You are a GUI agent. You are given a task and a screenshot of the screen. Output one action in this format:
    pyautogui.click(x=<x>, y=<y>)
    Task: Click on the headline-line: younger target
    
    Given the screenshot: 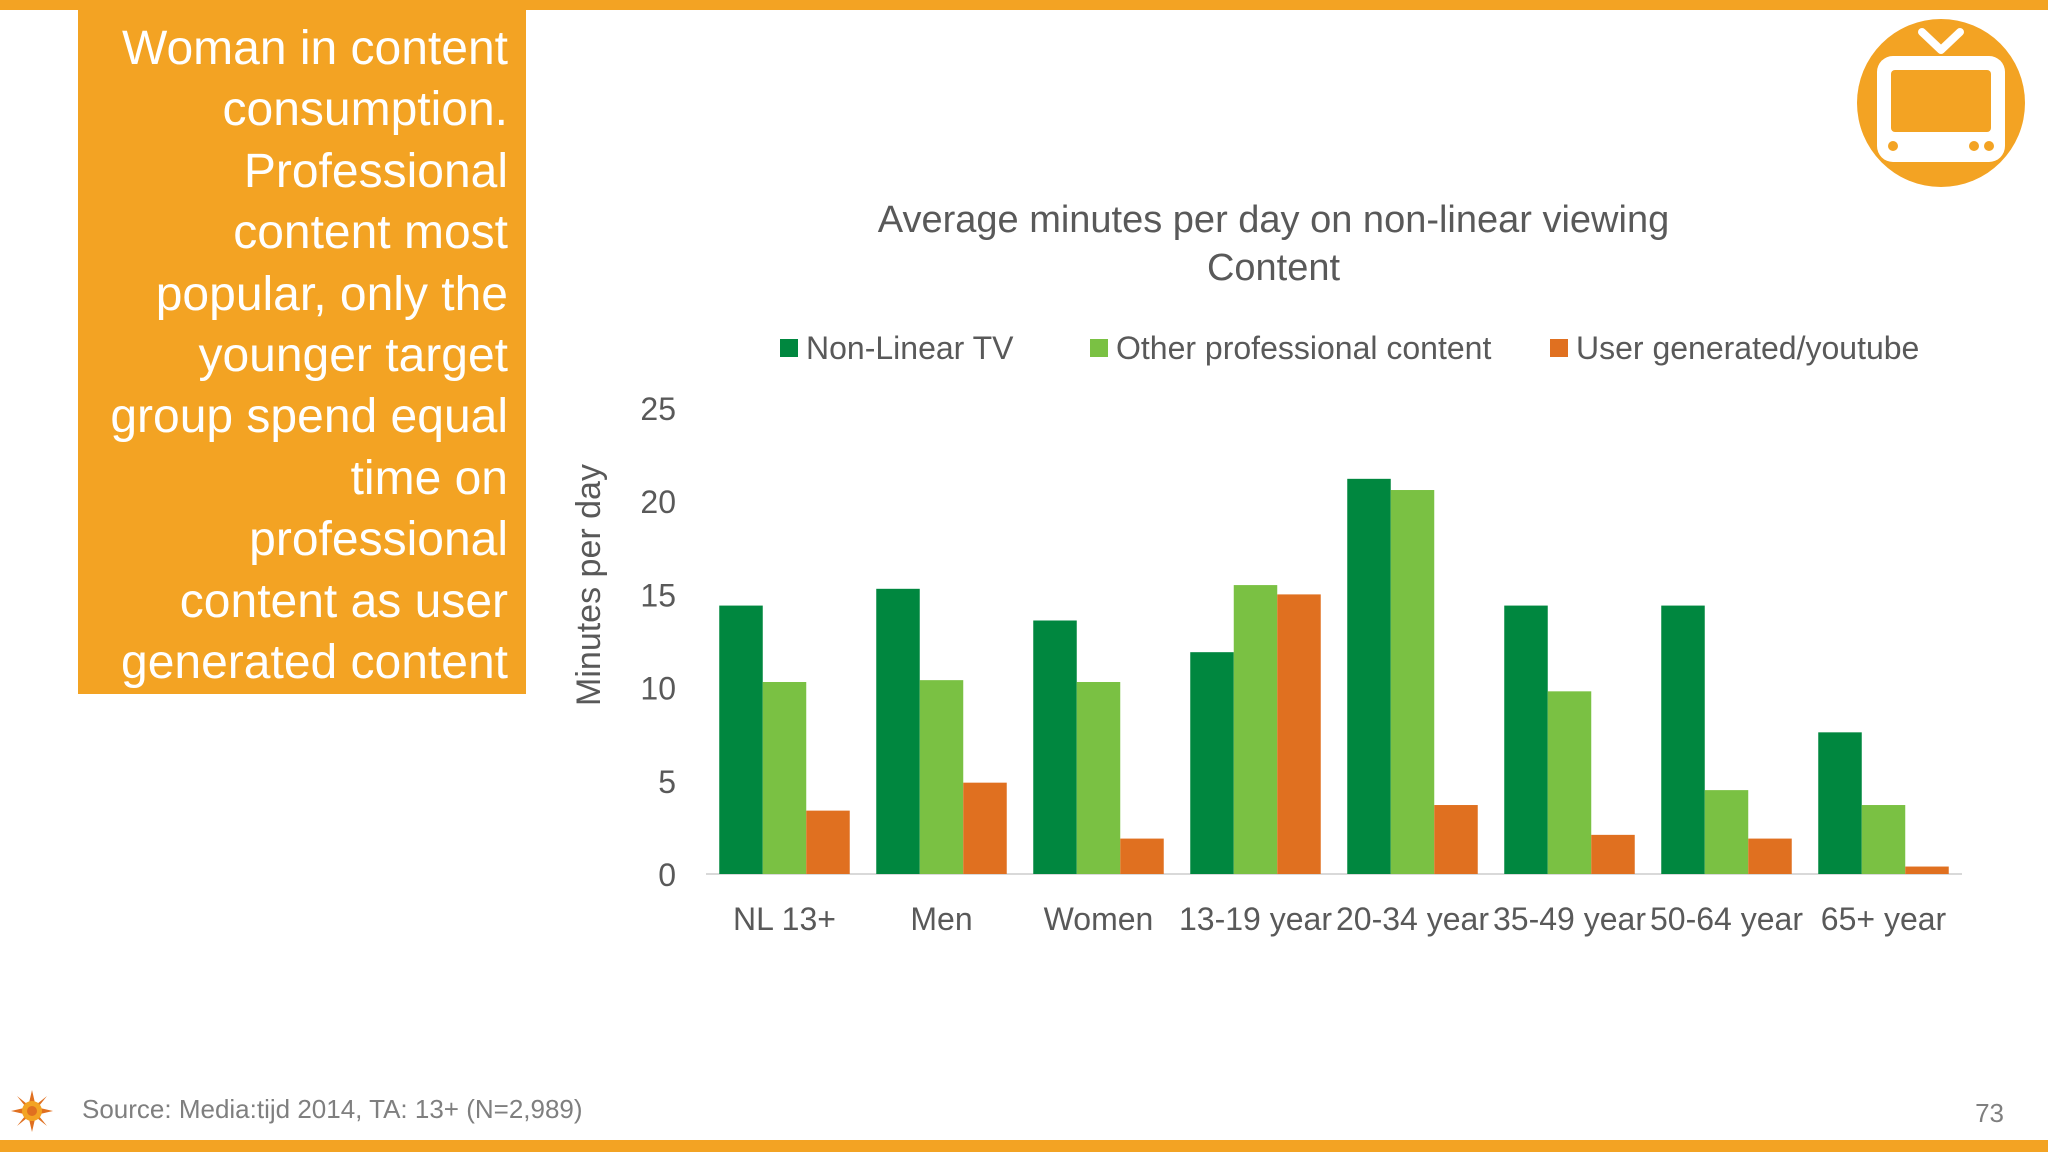 What is the action you would take?
    pyautogui.click(x=353, y=356)
    